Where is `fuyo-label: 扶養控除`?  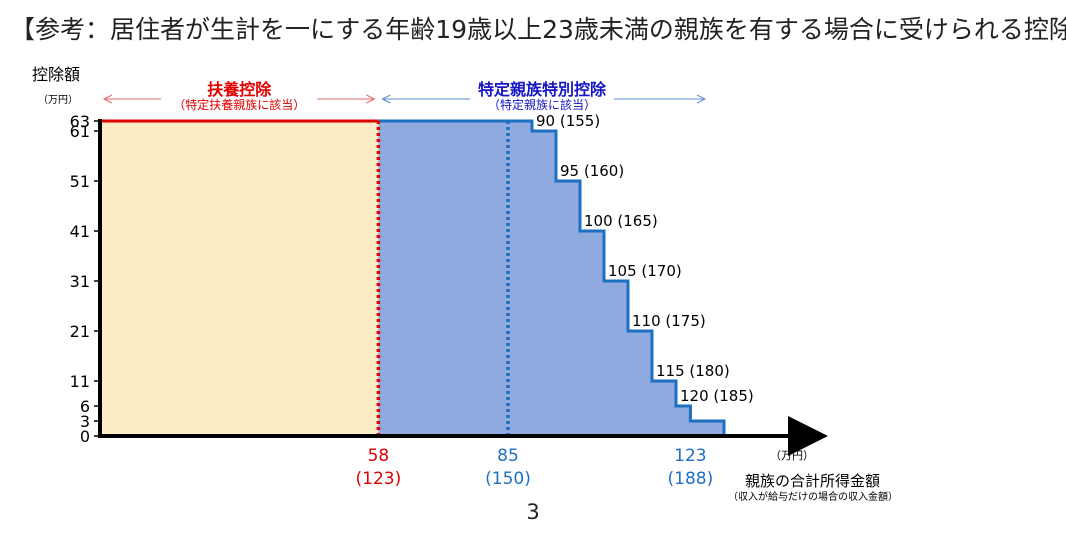 fuyo-label: 扶養控除 is located at coordinates (239, 89).